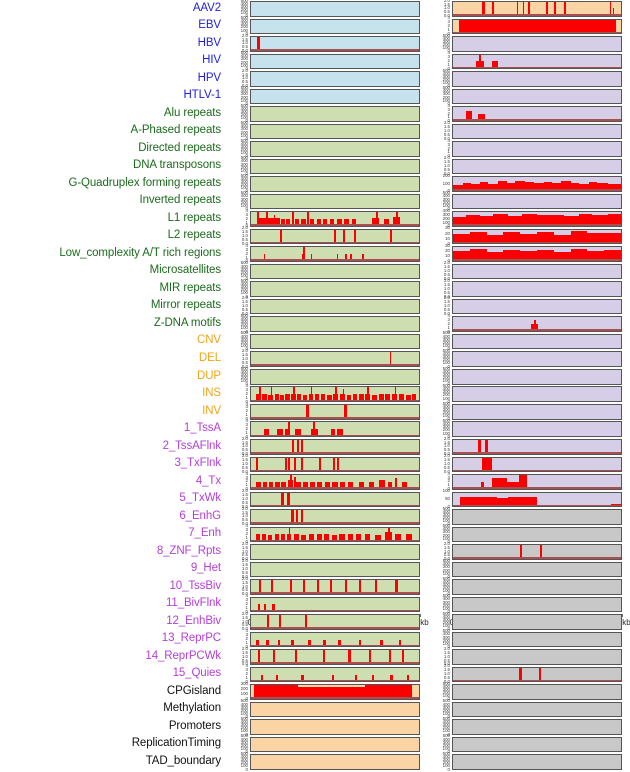 Image resolution: width=630 pixels, height=772 pixels. Describe the element at coordinates (537, 657) in the screenshot. I see `track-right-14-reprpcwk` at that location.